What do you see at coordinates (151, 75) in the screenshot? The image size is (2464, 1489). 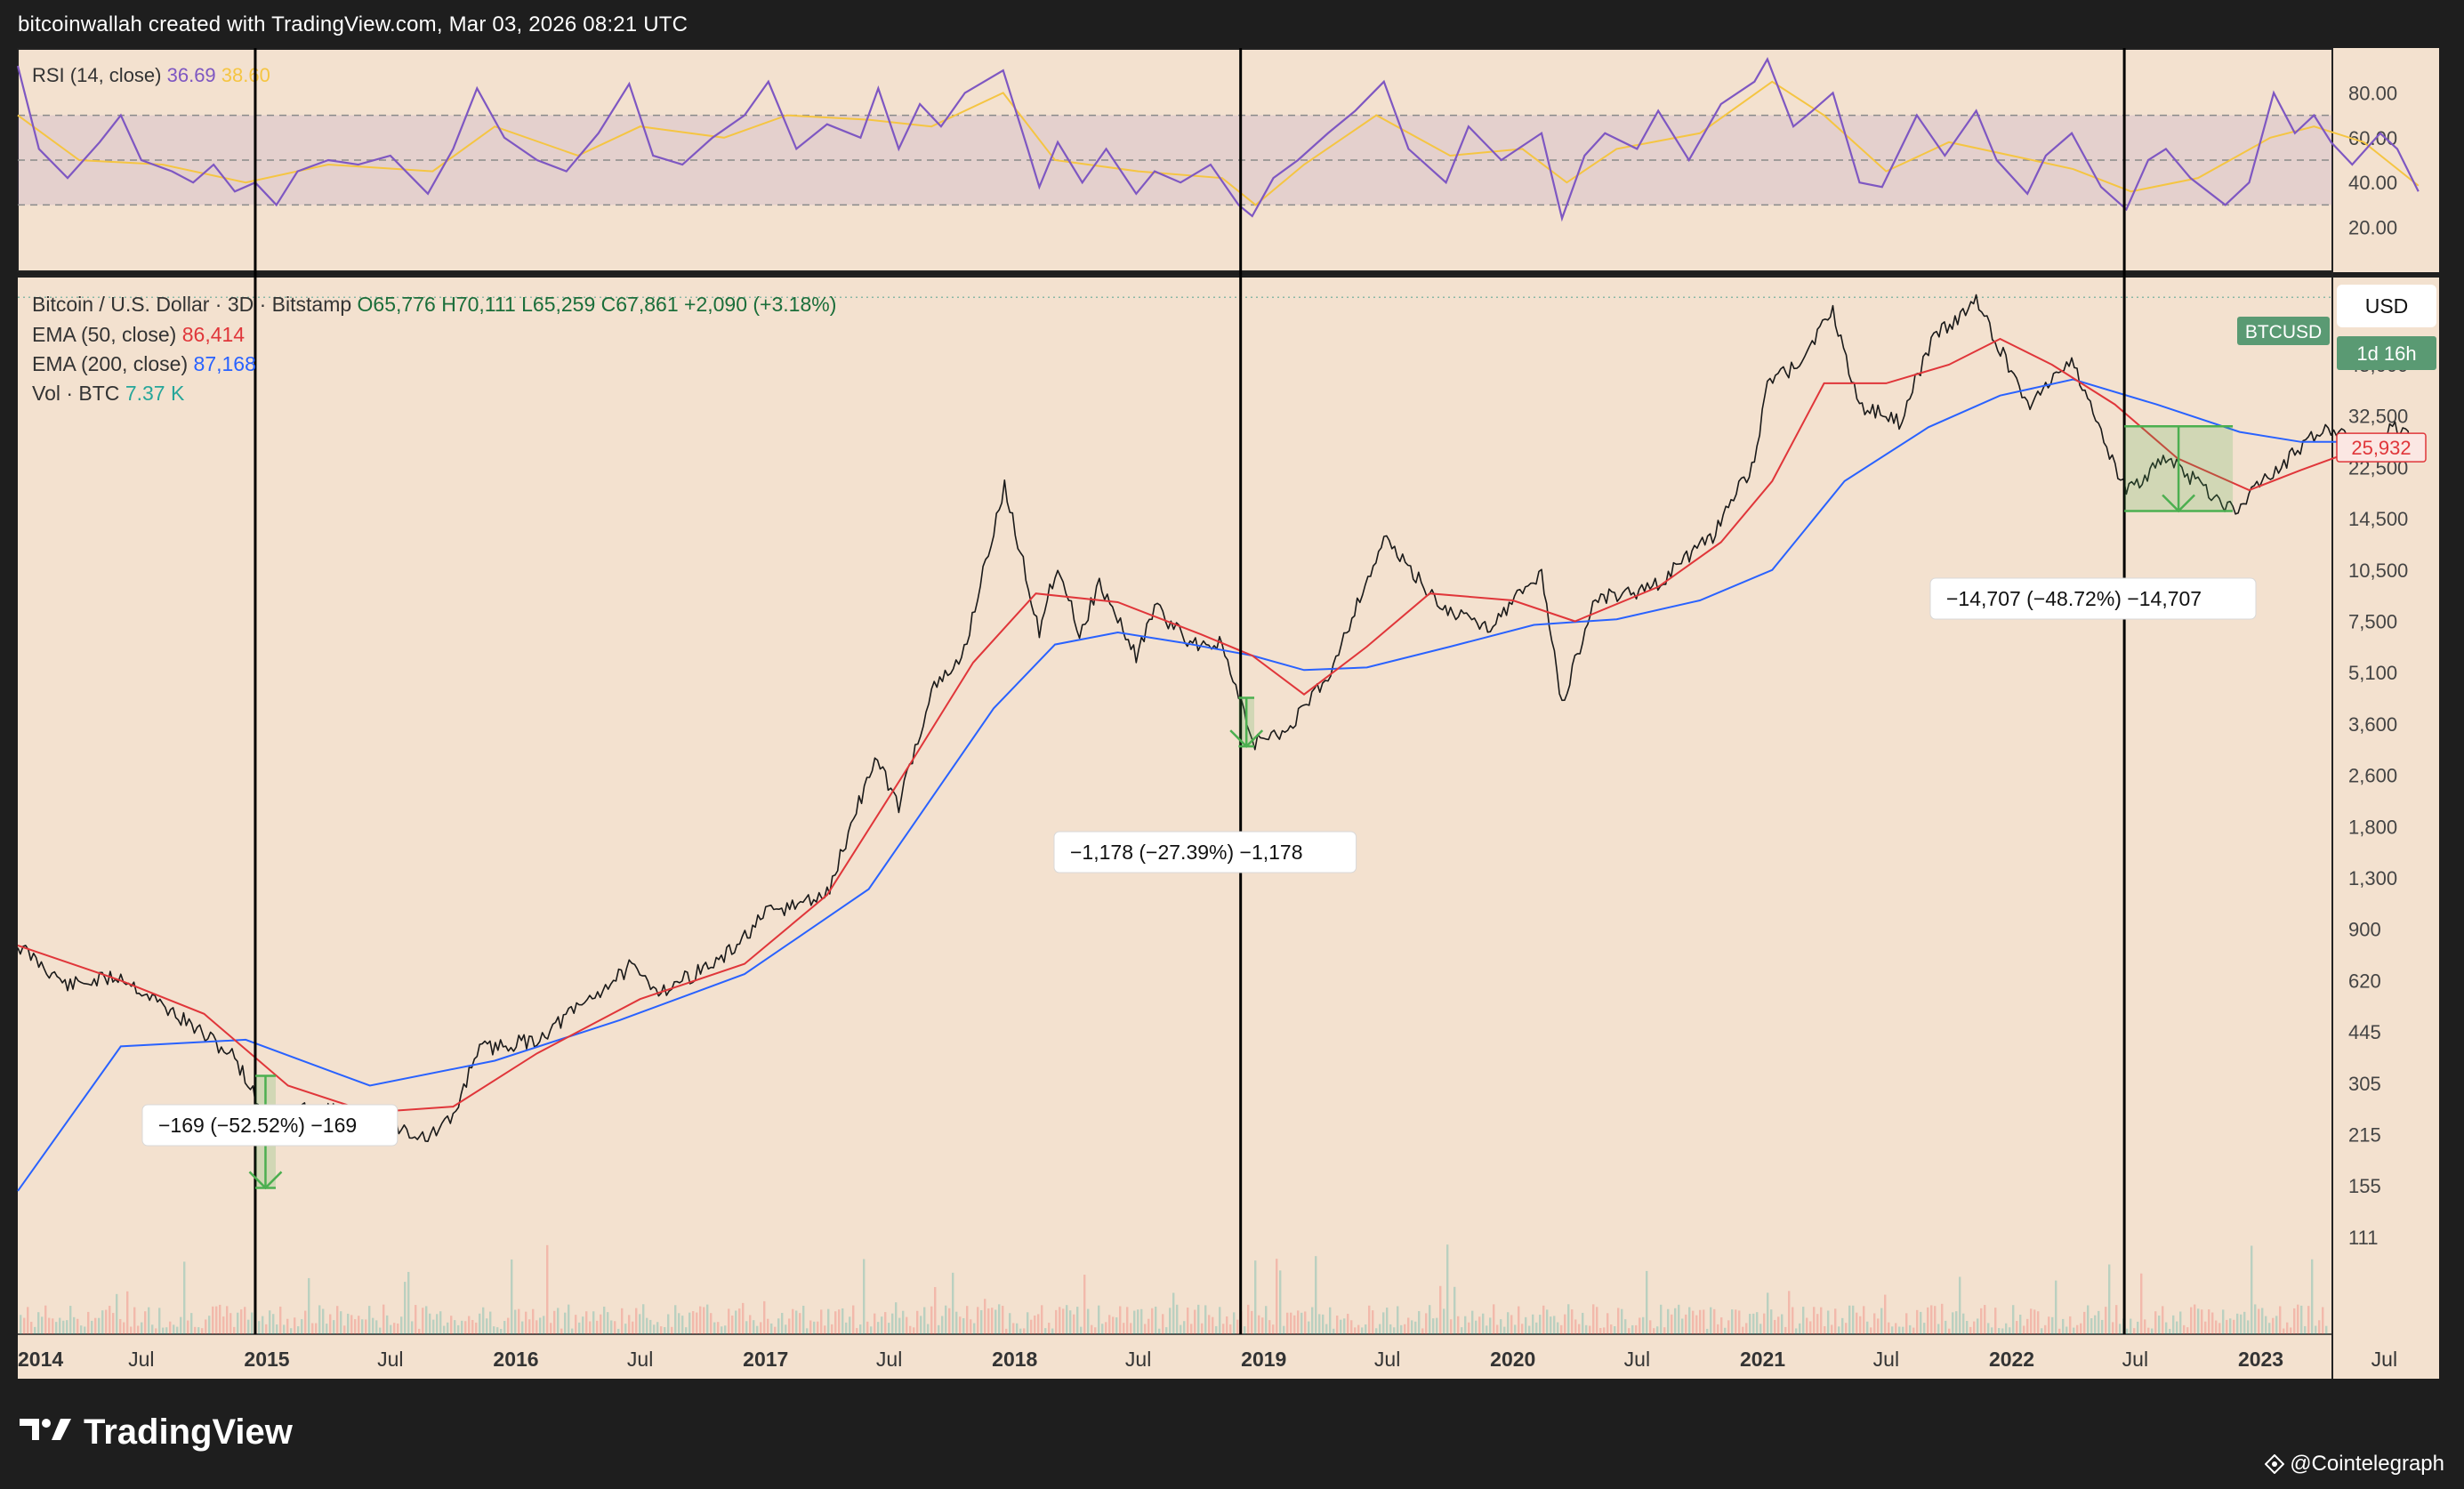 I see `rsi-legend: RSI (14, close) 36.69 38.60` at bounding box center [151, 75].